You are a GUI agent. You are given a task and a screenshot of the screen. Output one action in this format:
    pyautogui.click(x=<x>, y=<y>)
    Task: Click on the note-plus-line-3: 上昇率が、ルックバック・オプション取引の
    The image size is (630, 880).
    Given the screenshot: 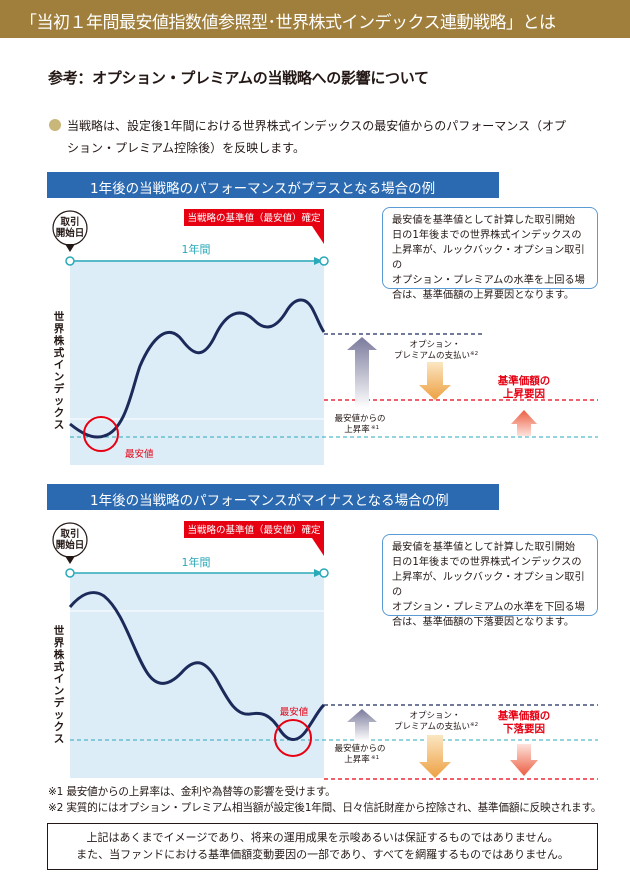 What is the action you would take?
    pyautogui.click(x=488, y=258)
    